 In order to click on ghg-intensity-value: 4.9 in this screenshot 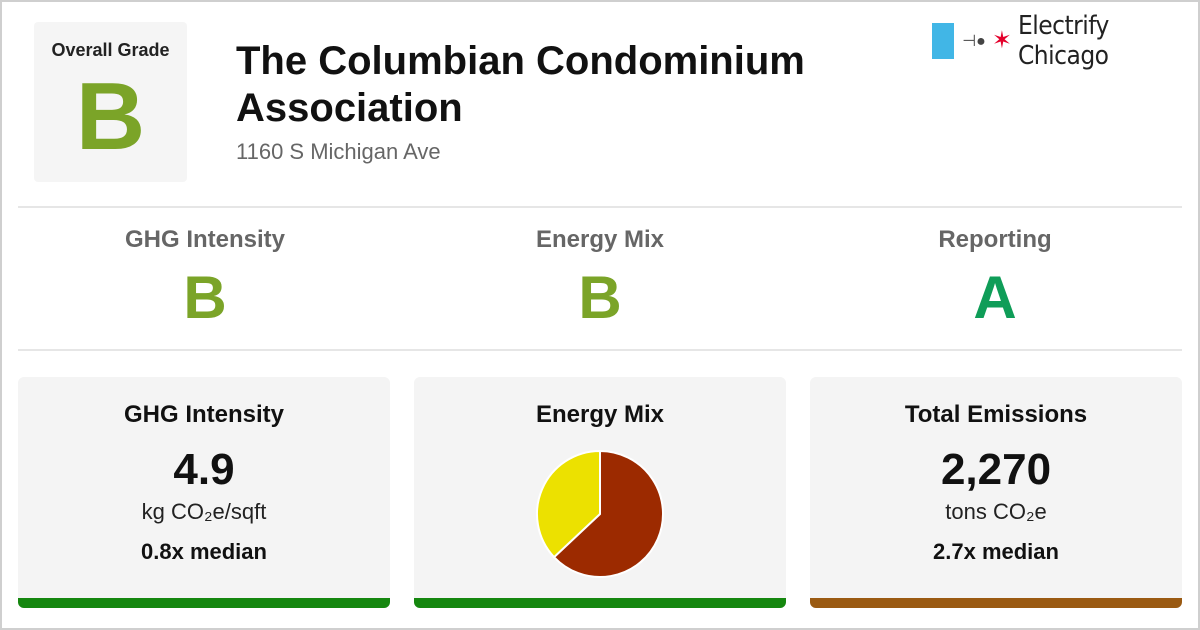, I will do `click(204, 469)`.